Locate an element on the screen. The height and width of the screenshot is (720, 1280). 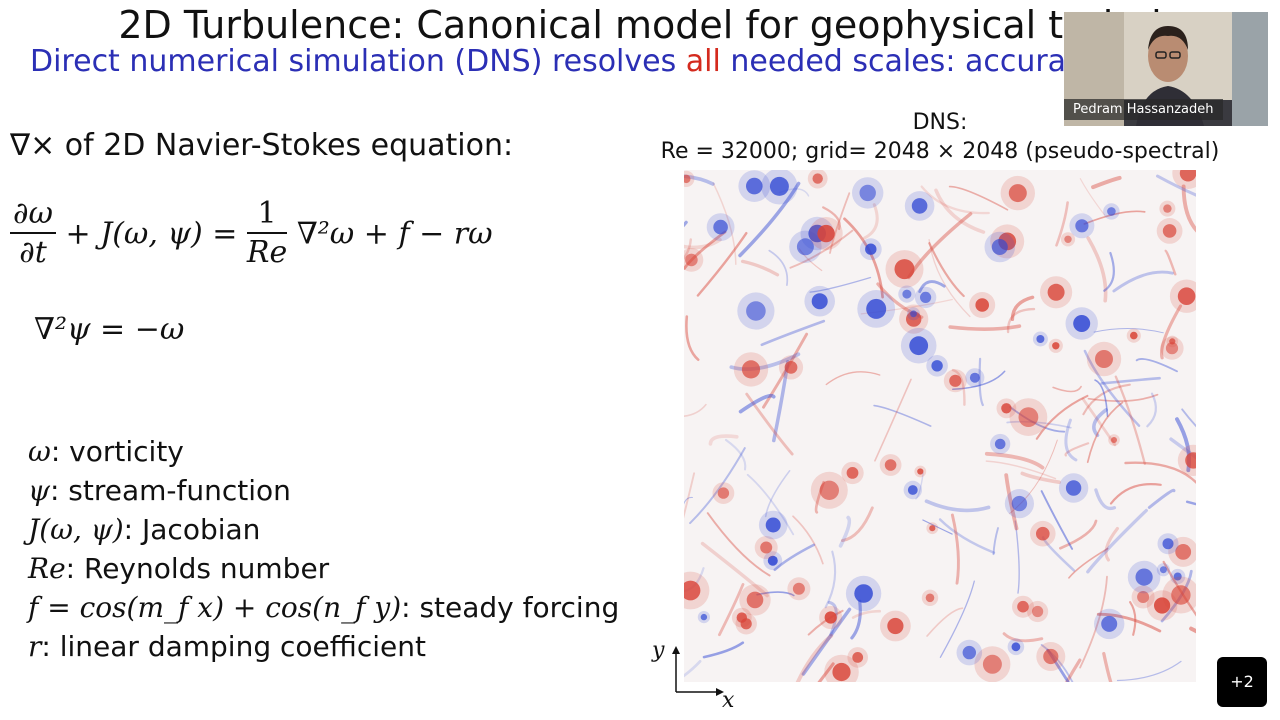
time-derivative: ∂ω ∂t is located at coordinates (33, 234).